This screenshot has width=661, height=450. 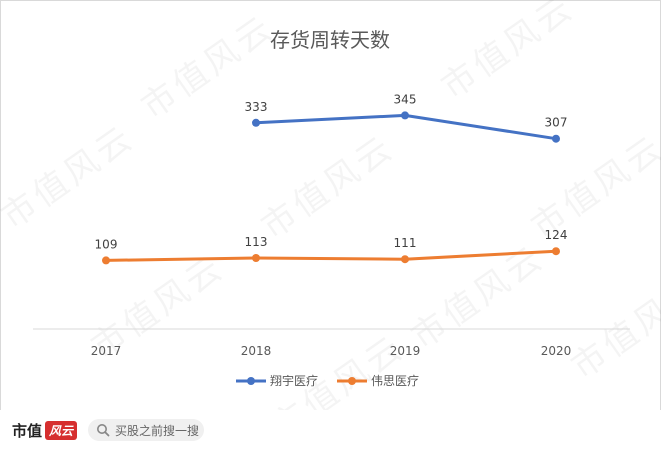 What do you see at coordinates (103, 430) in the screenshot?
I see `search-icon` at bounding box center [103, 430].